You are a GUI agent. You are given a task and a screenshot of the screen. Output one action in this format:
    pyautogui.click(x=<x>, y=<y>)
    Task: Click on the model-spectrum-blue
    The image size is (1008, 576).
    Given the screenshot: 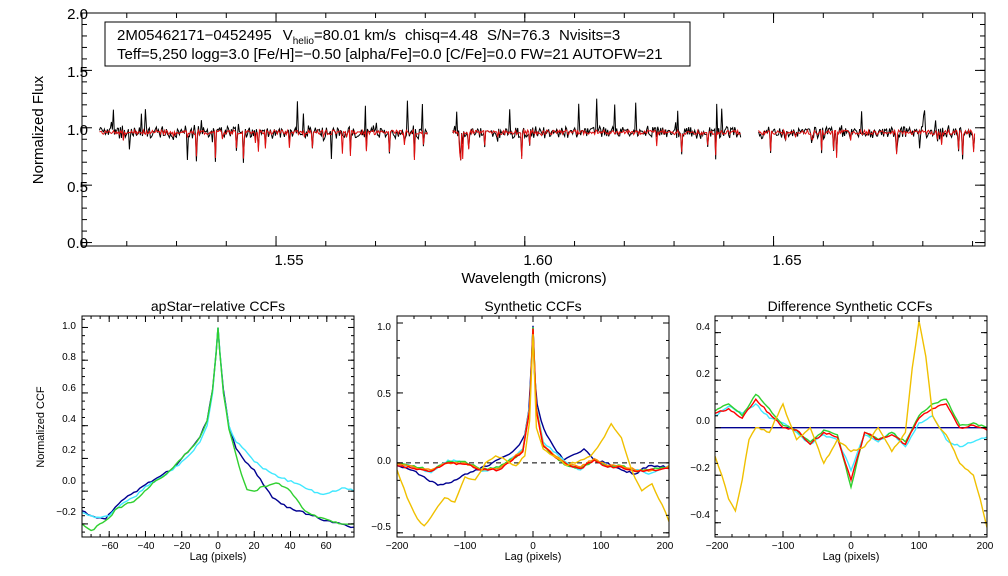 What is the action you would take?
    pyautogui.click(x=263, y=144)
    